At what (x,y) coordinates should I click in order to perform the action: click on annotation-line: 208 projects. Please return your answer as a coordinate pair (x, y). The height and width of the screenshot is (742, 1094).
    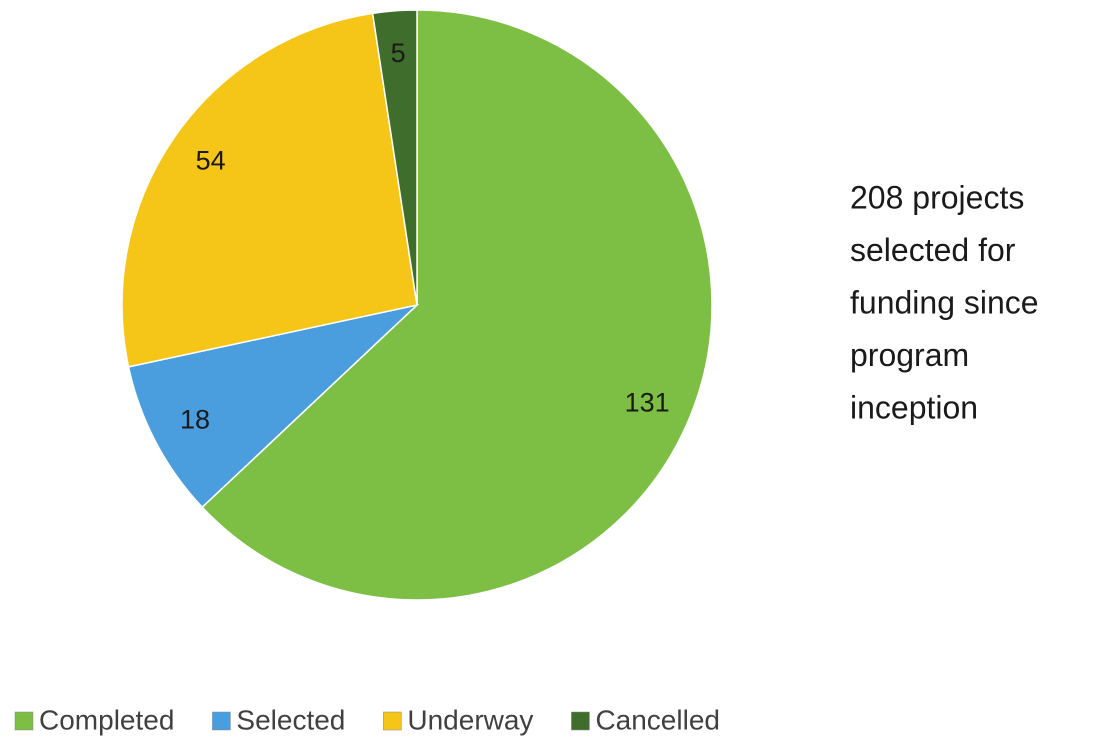
    Looking at the image, I should click on (937, 197).